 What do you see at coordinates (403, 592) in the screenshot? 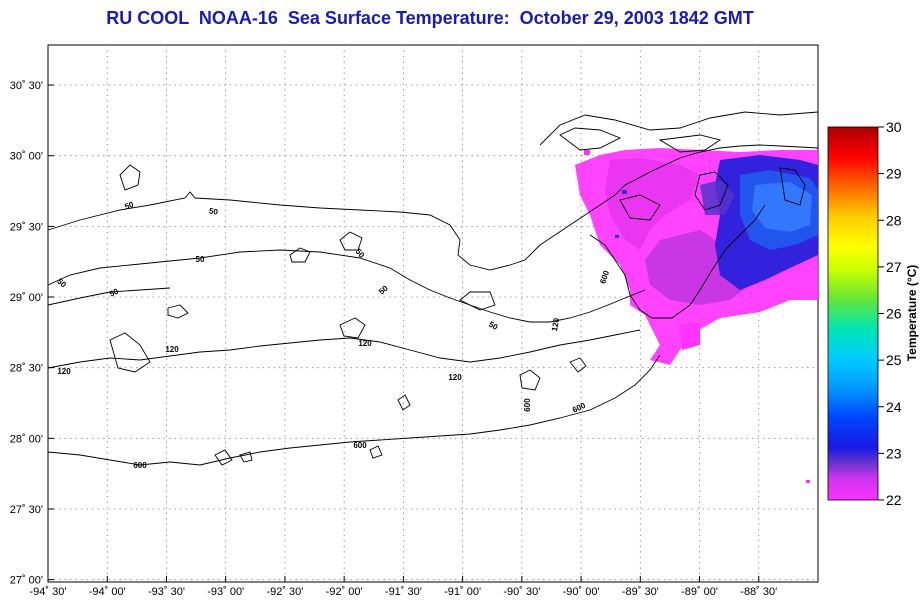
I see `lon-tick-label: -91˚ 30'` at bounding box center [403, 592].